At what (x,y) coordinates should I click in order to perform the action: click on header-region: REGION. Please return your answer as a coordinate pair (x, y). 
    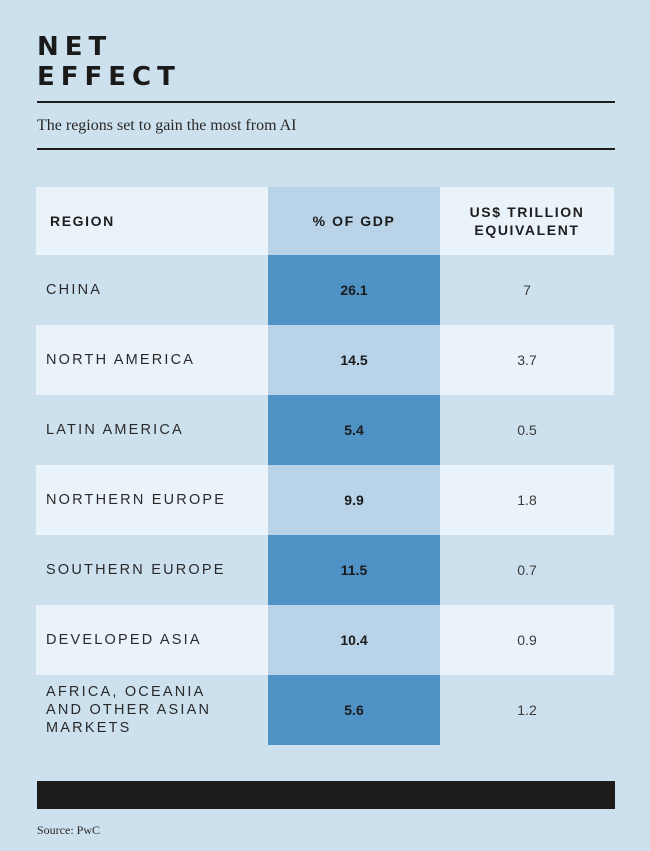
    Looking at the image, I should click on (82, 221).